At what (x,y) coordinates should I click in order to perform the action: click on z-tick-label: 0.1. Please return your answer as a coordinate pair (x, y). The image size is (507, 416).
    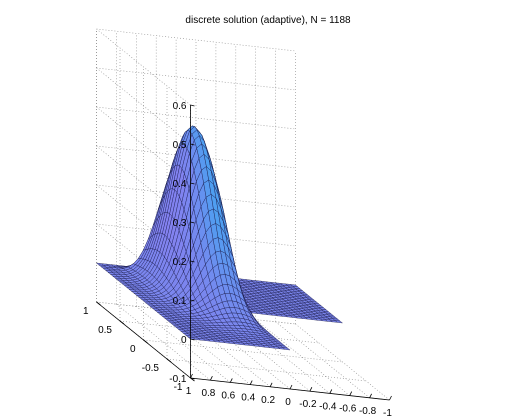
    Looking at the image, I should click on (180, 301).